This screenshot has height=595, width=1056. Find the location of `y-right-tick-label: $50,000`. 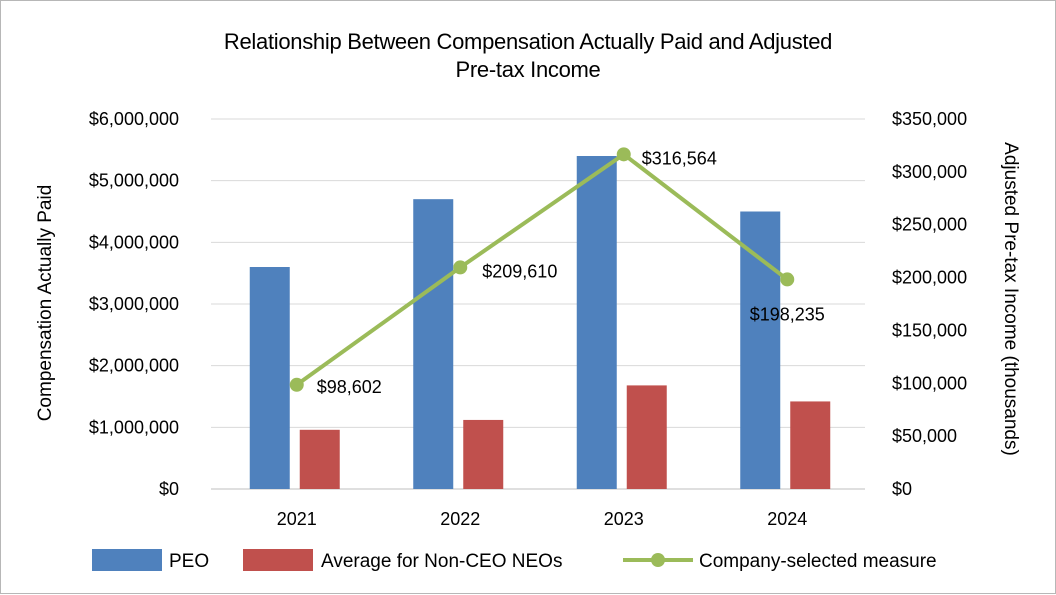

y-right-tick-label: $50,000 is located at coordinates (924, 436).